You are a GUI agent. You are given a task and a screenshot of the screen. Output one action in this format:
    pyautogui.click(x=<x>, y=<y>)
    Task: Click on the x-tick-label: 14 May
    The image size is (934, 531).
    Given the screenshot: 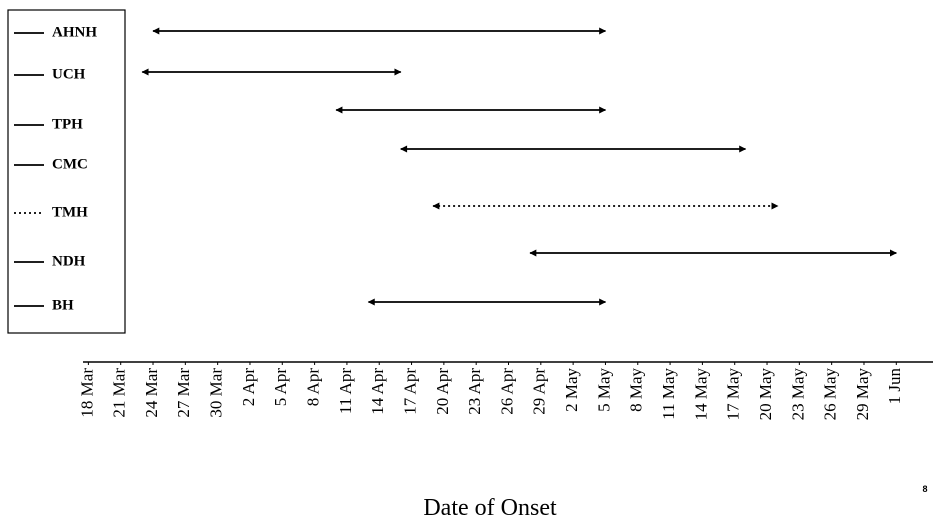 What is the action you would take?
    pyautogui.click(x=700, y=394)
    